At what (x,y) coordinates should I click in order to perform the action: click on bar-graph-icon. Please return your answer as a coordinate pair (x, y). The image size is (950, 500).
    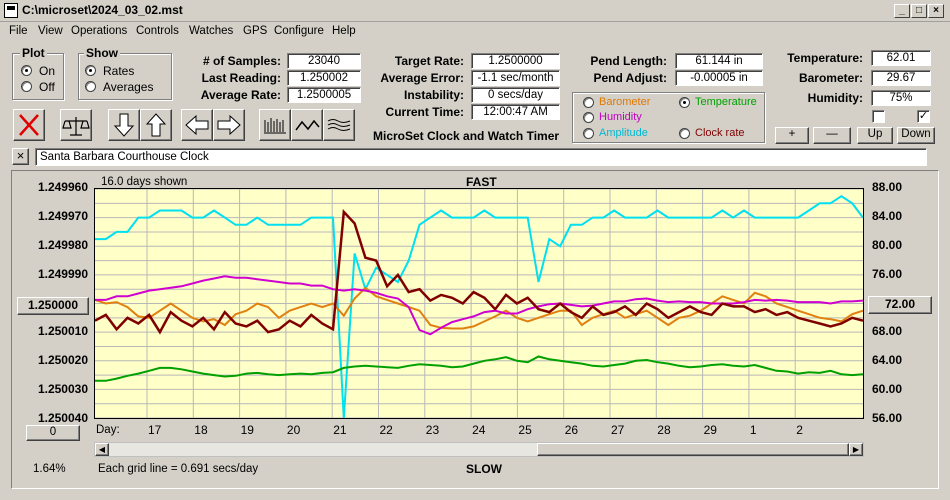
    Looking at the image, I should click on (275, 126).